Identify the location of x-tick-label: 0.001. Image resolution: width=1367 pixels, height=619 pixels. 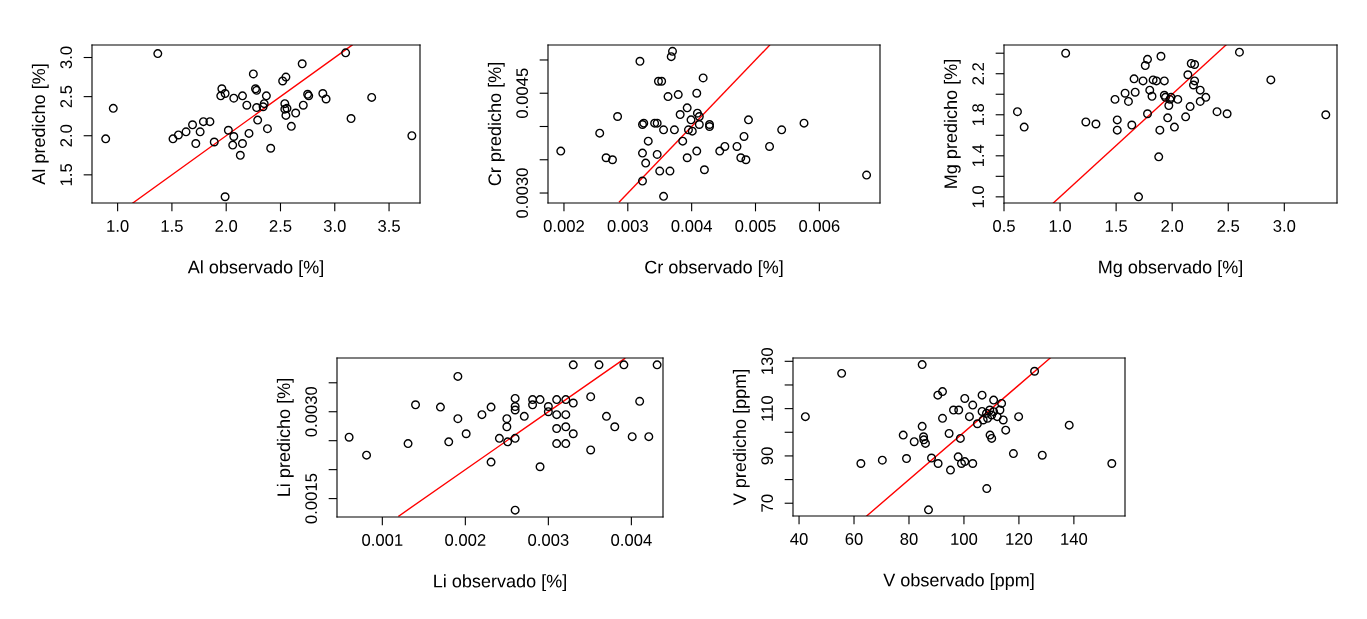
(382, 540).